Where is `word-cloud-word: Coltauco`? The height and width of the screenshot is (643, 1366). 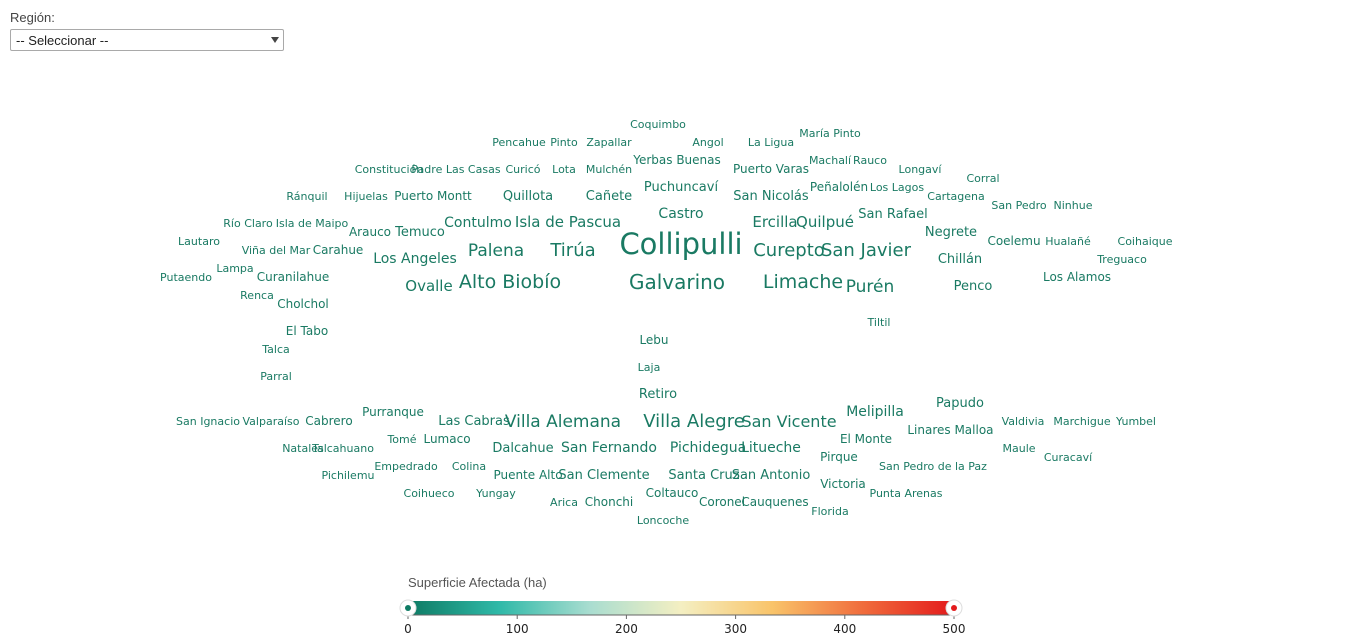
word-cloud-word: Coltauco is located at coordinates (672, 493).